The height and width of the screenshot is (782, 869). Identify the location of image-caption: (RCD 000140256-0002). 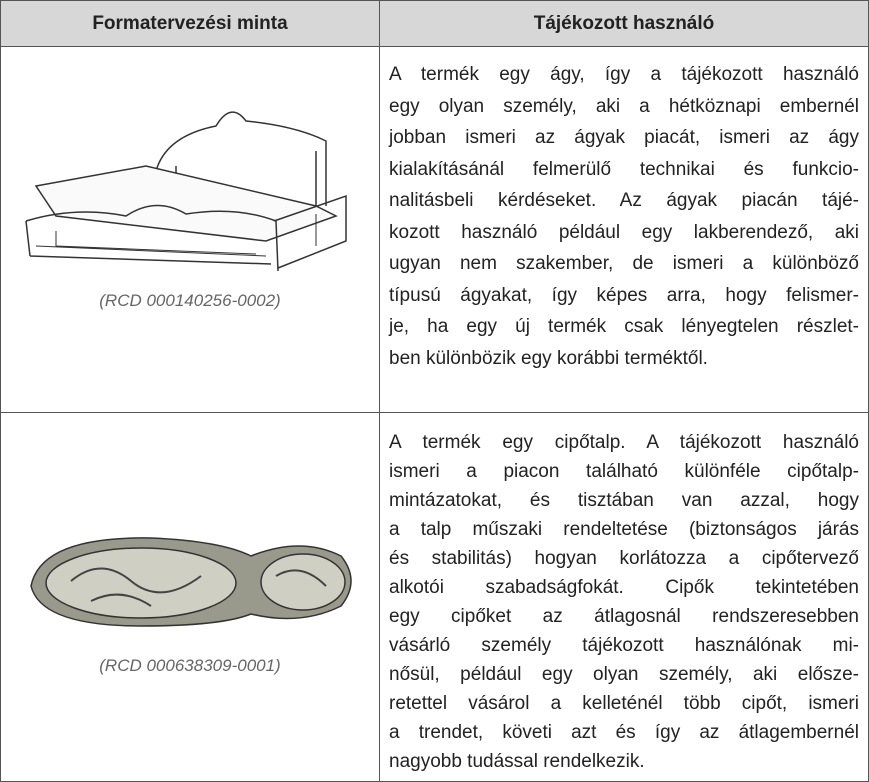
(190, 300).